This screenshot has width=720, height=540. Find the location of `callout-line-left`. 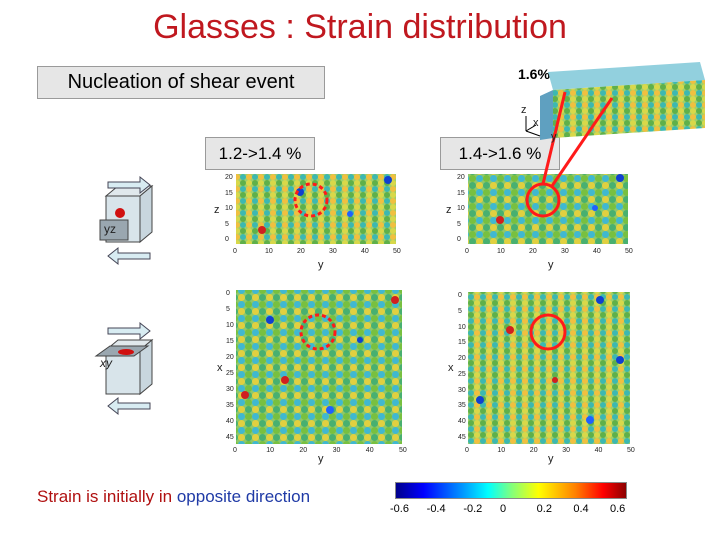

callout-line-left is located at coordinates (554, 138).